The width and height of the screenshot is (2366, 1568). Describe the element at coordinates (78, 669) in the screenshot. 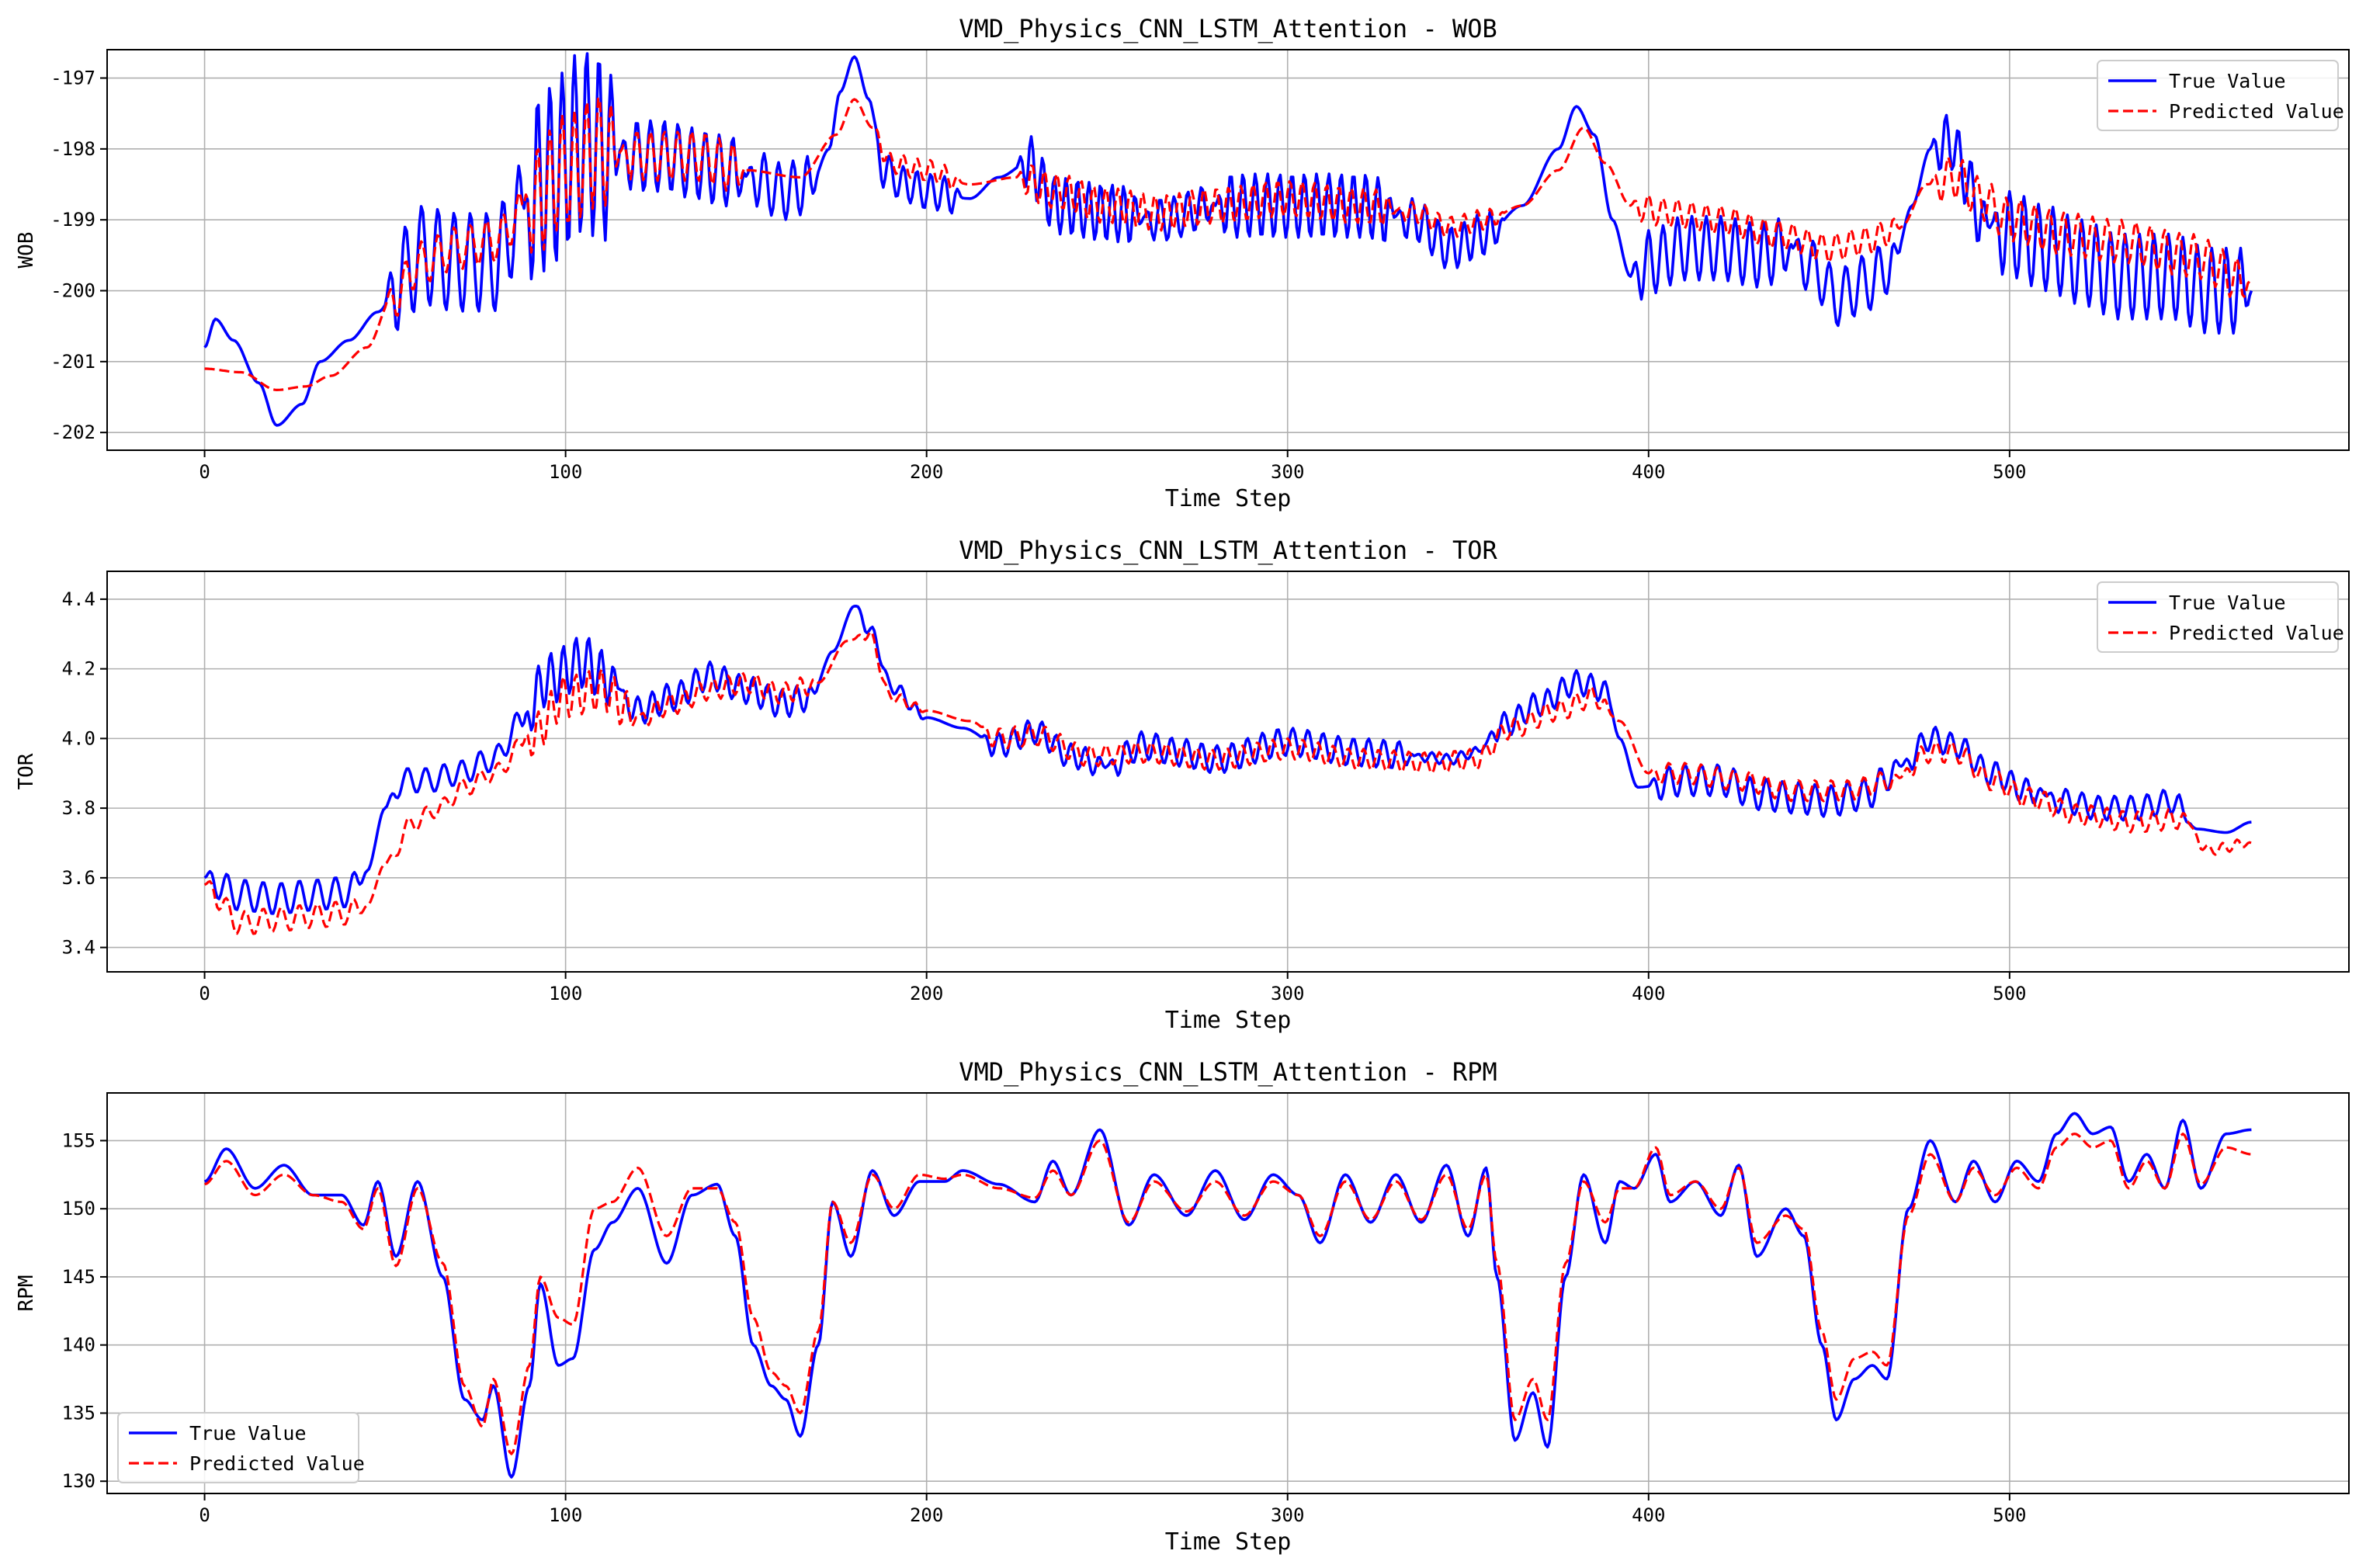

I see `y-tick-label: 4.2` at that location.